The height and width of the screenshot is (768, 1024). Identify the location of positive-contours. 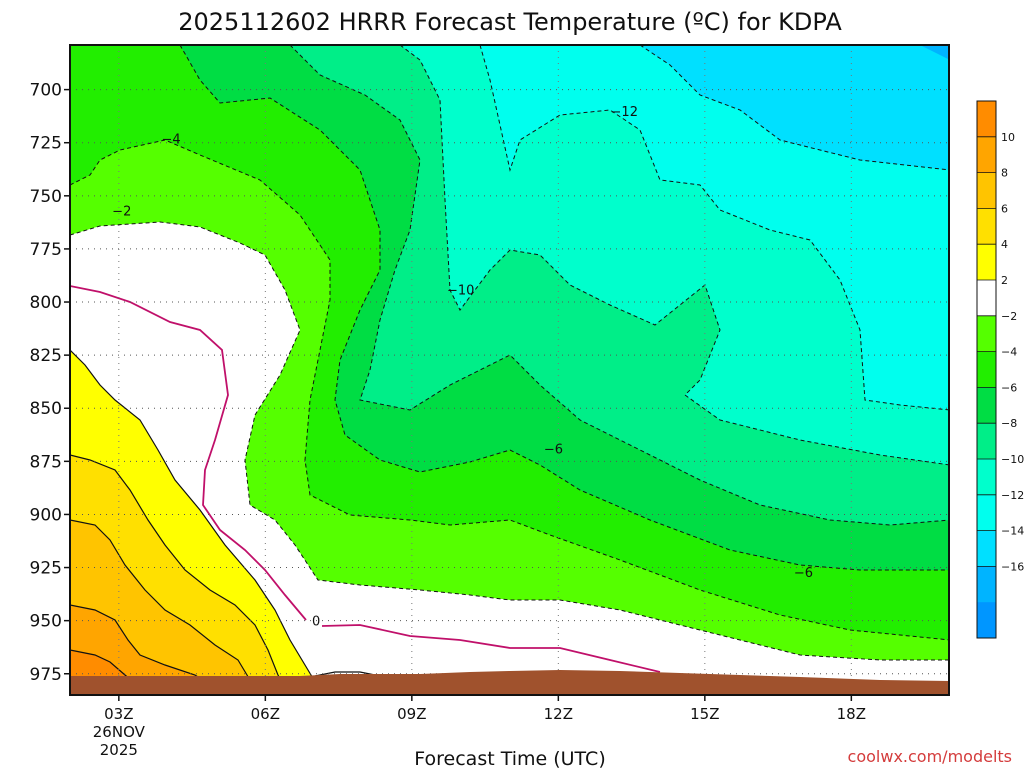
(225, 522).